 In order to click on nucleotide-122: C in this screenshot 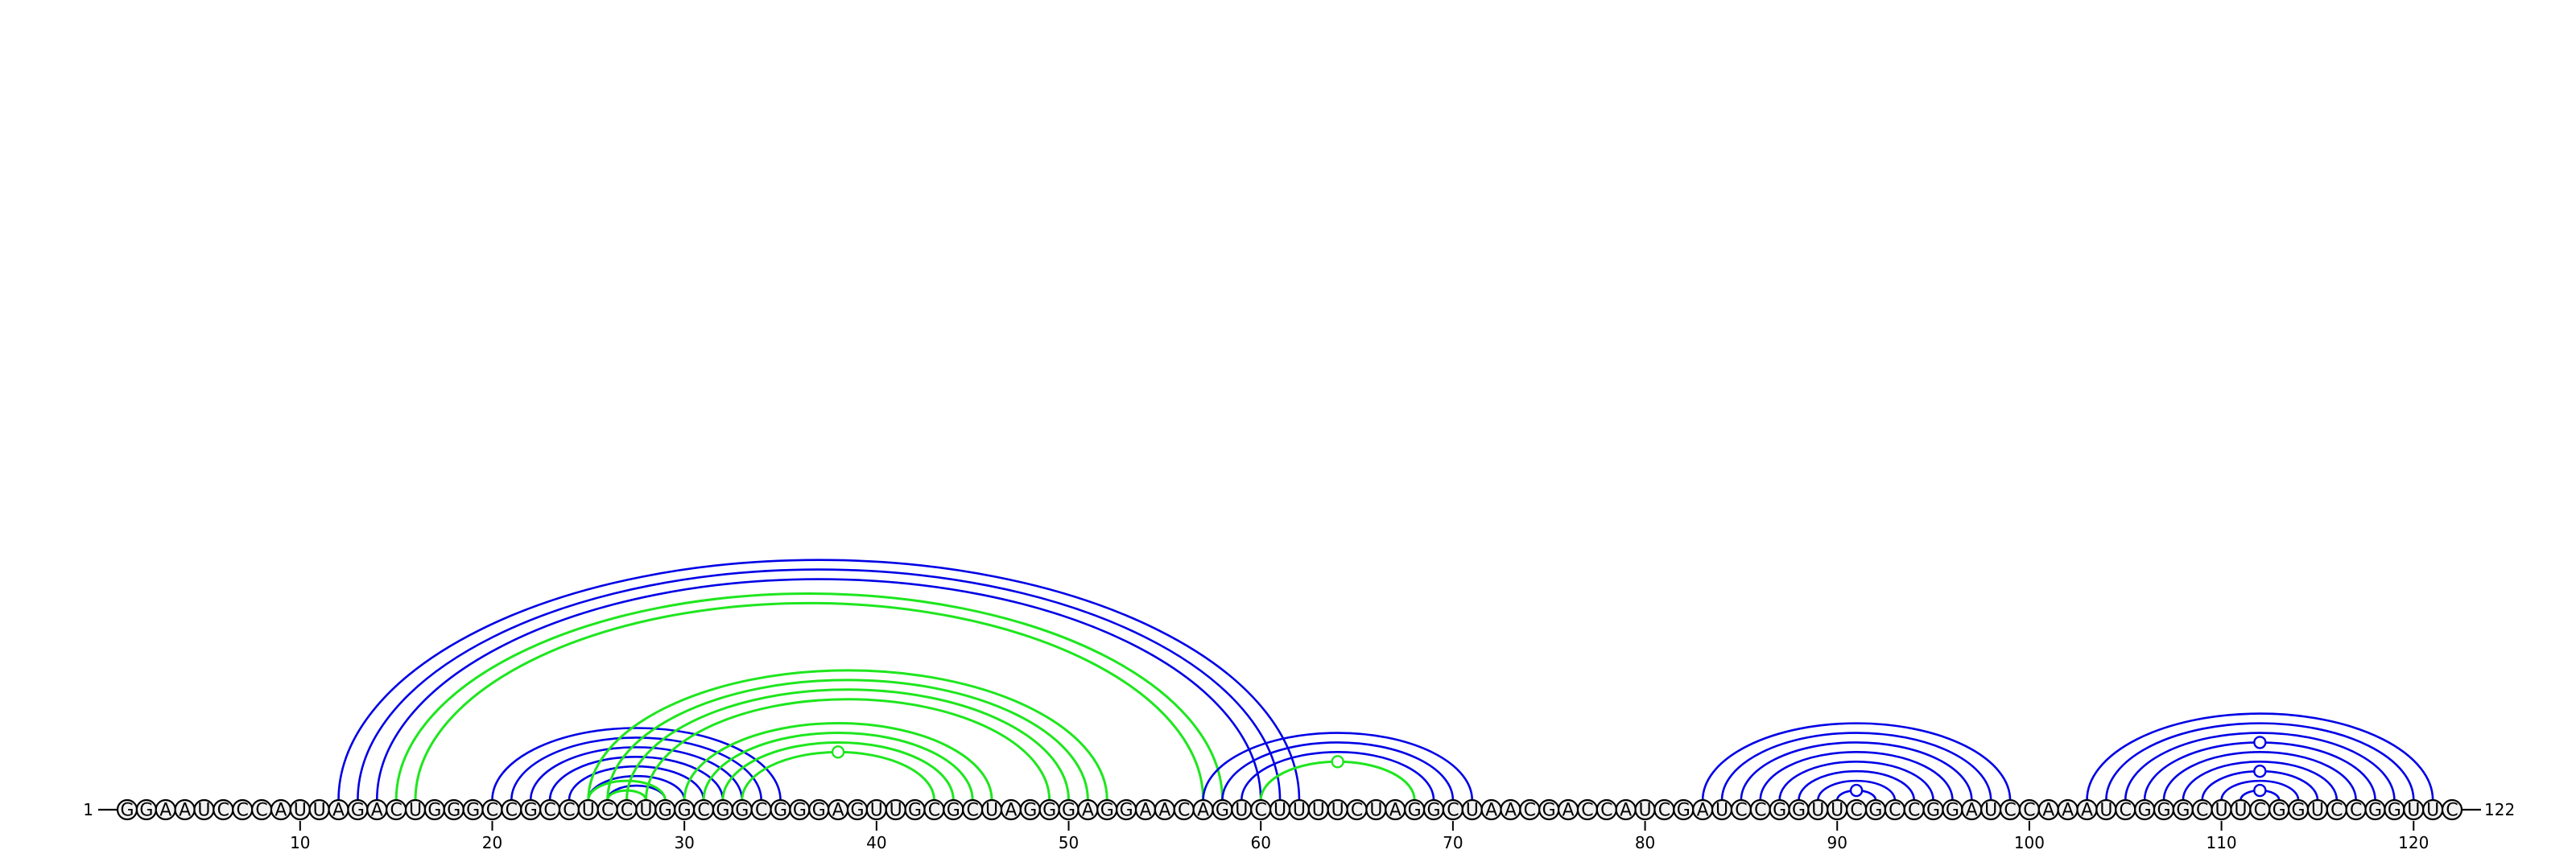, I will do `click(2452, 809)`.